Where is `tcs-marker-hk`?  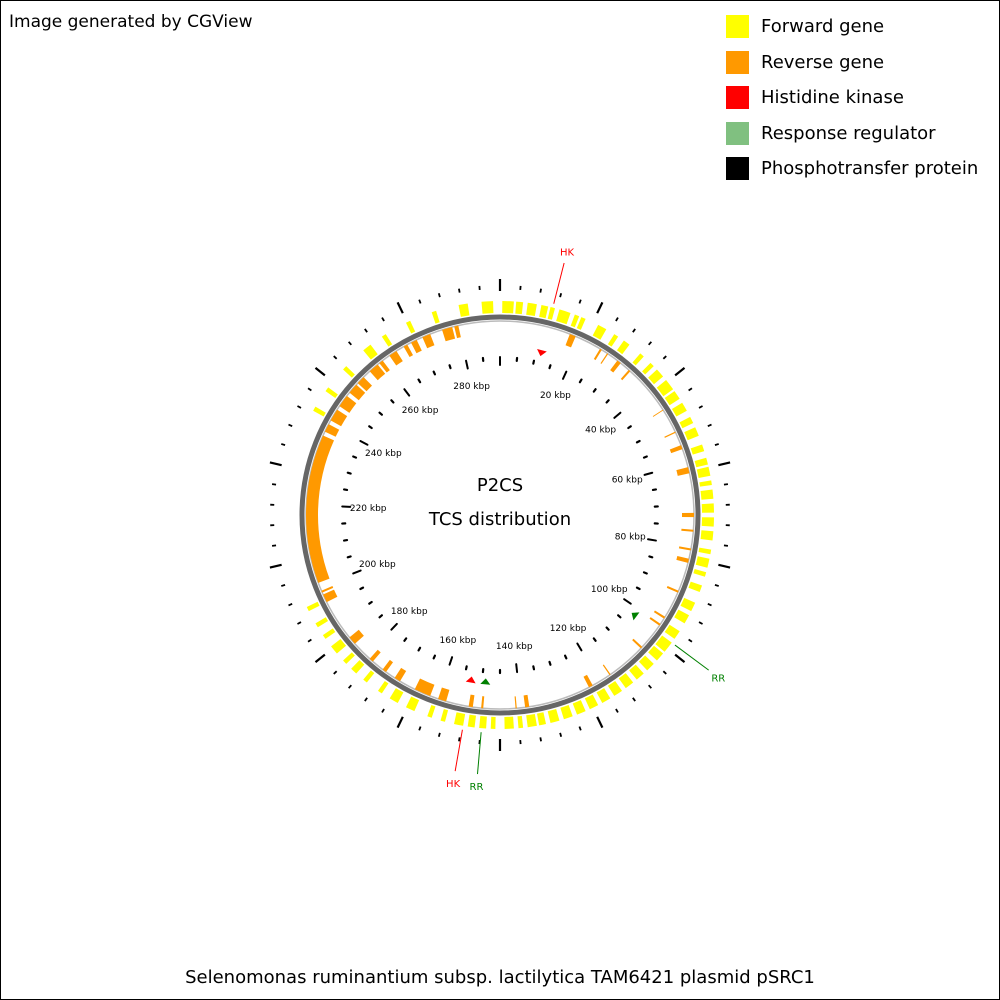 tcs-marker-hk is located at coordinates (542, 353).